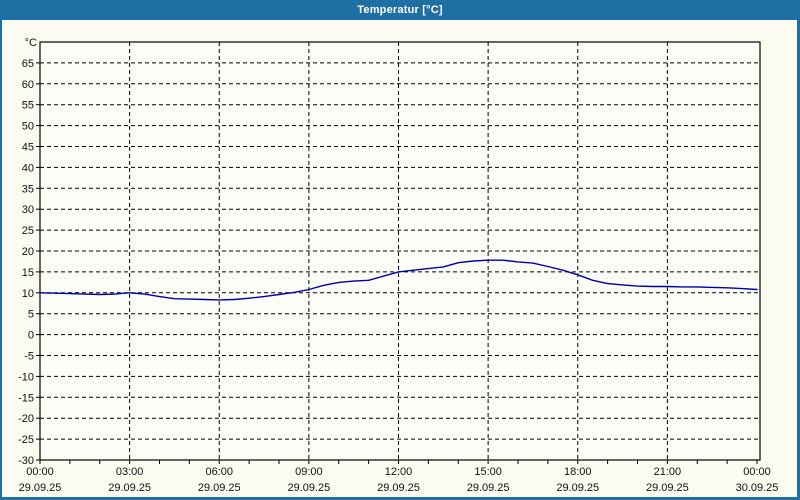  What do you see at coordinates (28, 85) in the screenshot?
I see `y-tick-label: 60` at bounding box center [28, 85].